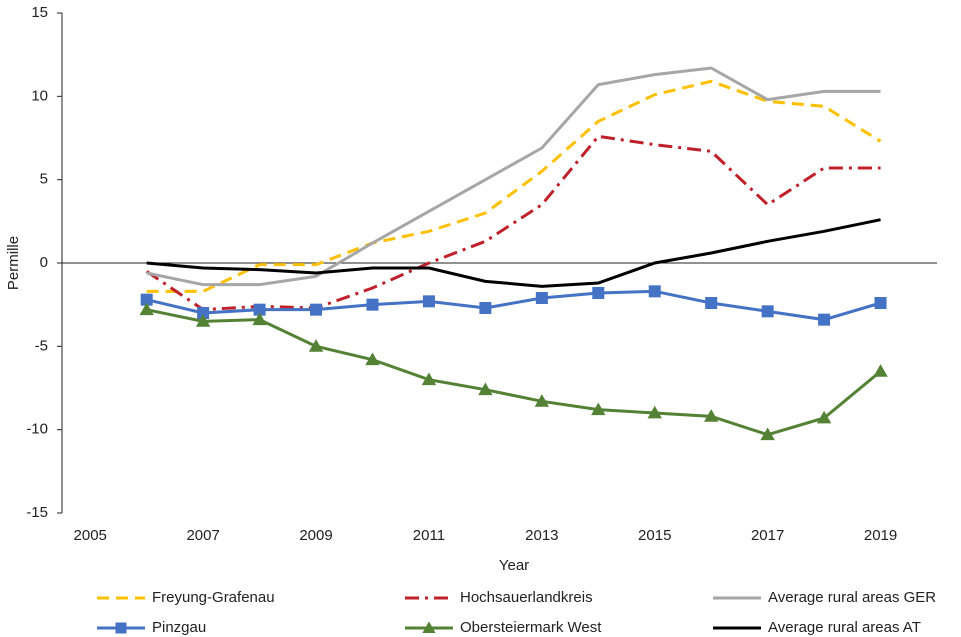 The width and height of the screenshot is (961, 637). What do you see at coordinates (41, 345) in the screenshot?
I see `y-tick-label: -5` at bounding box center [41, 345].